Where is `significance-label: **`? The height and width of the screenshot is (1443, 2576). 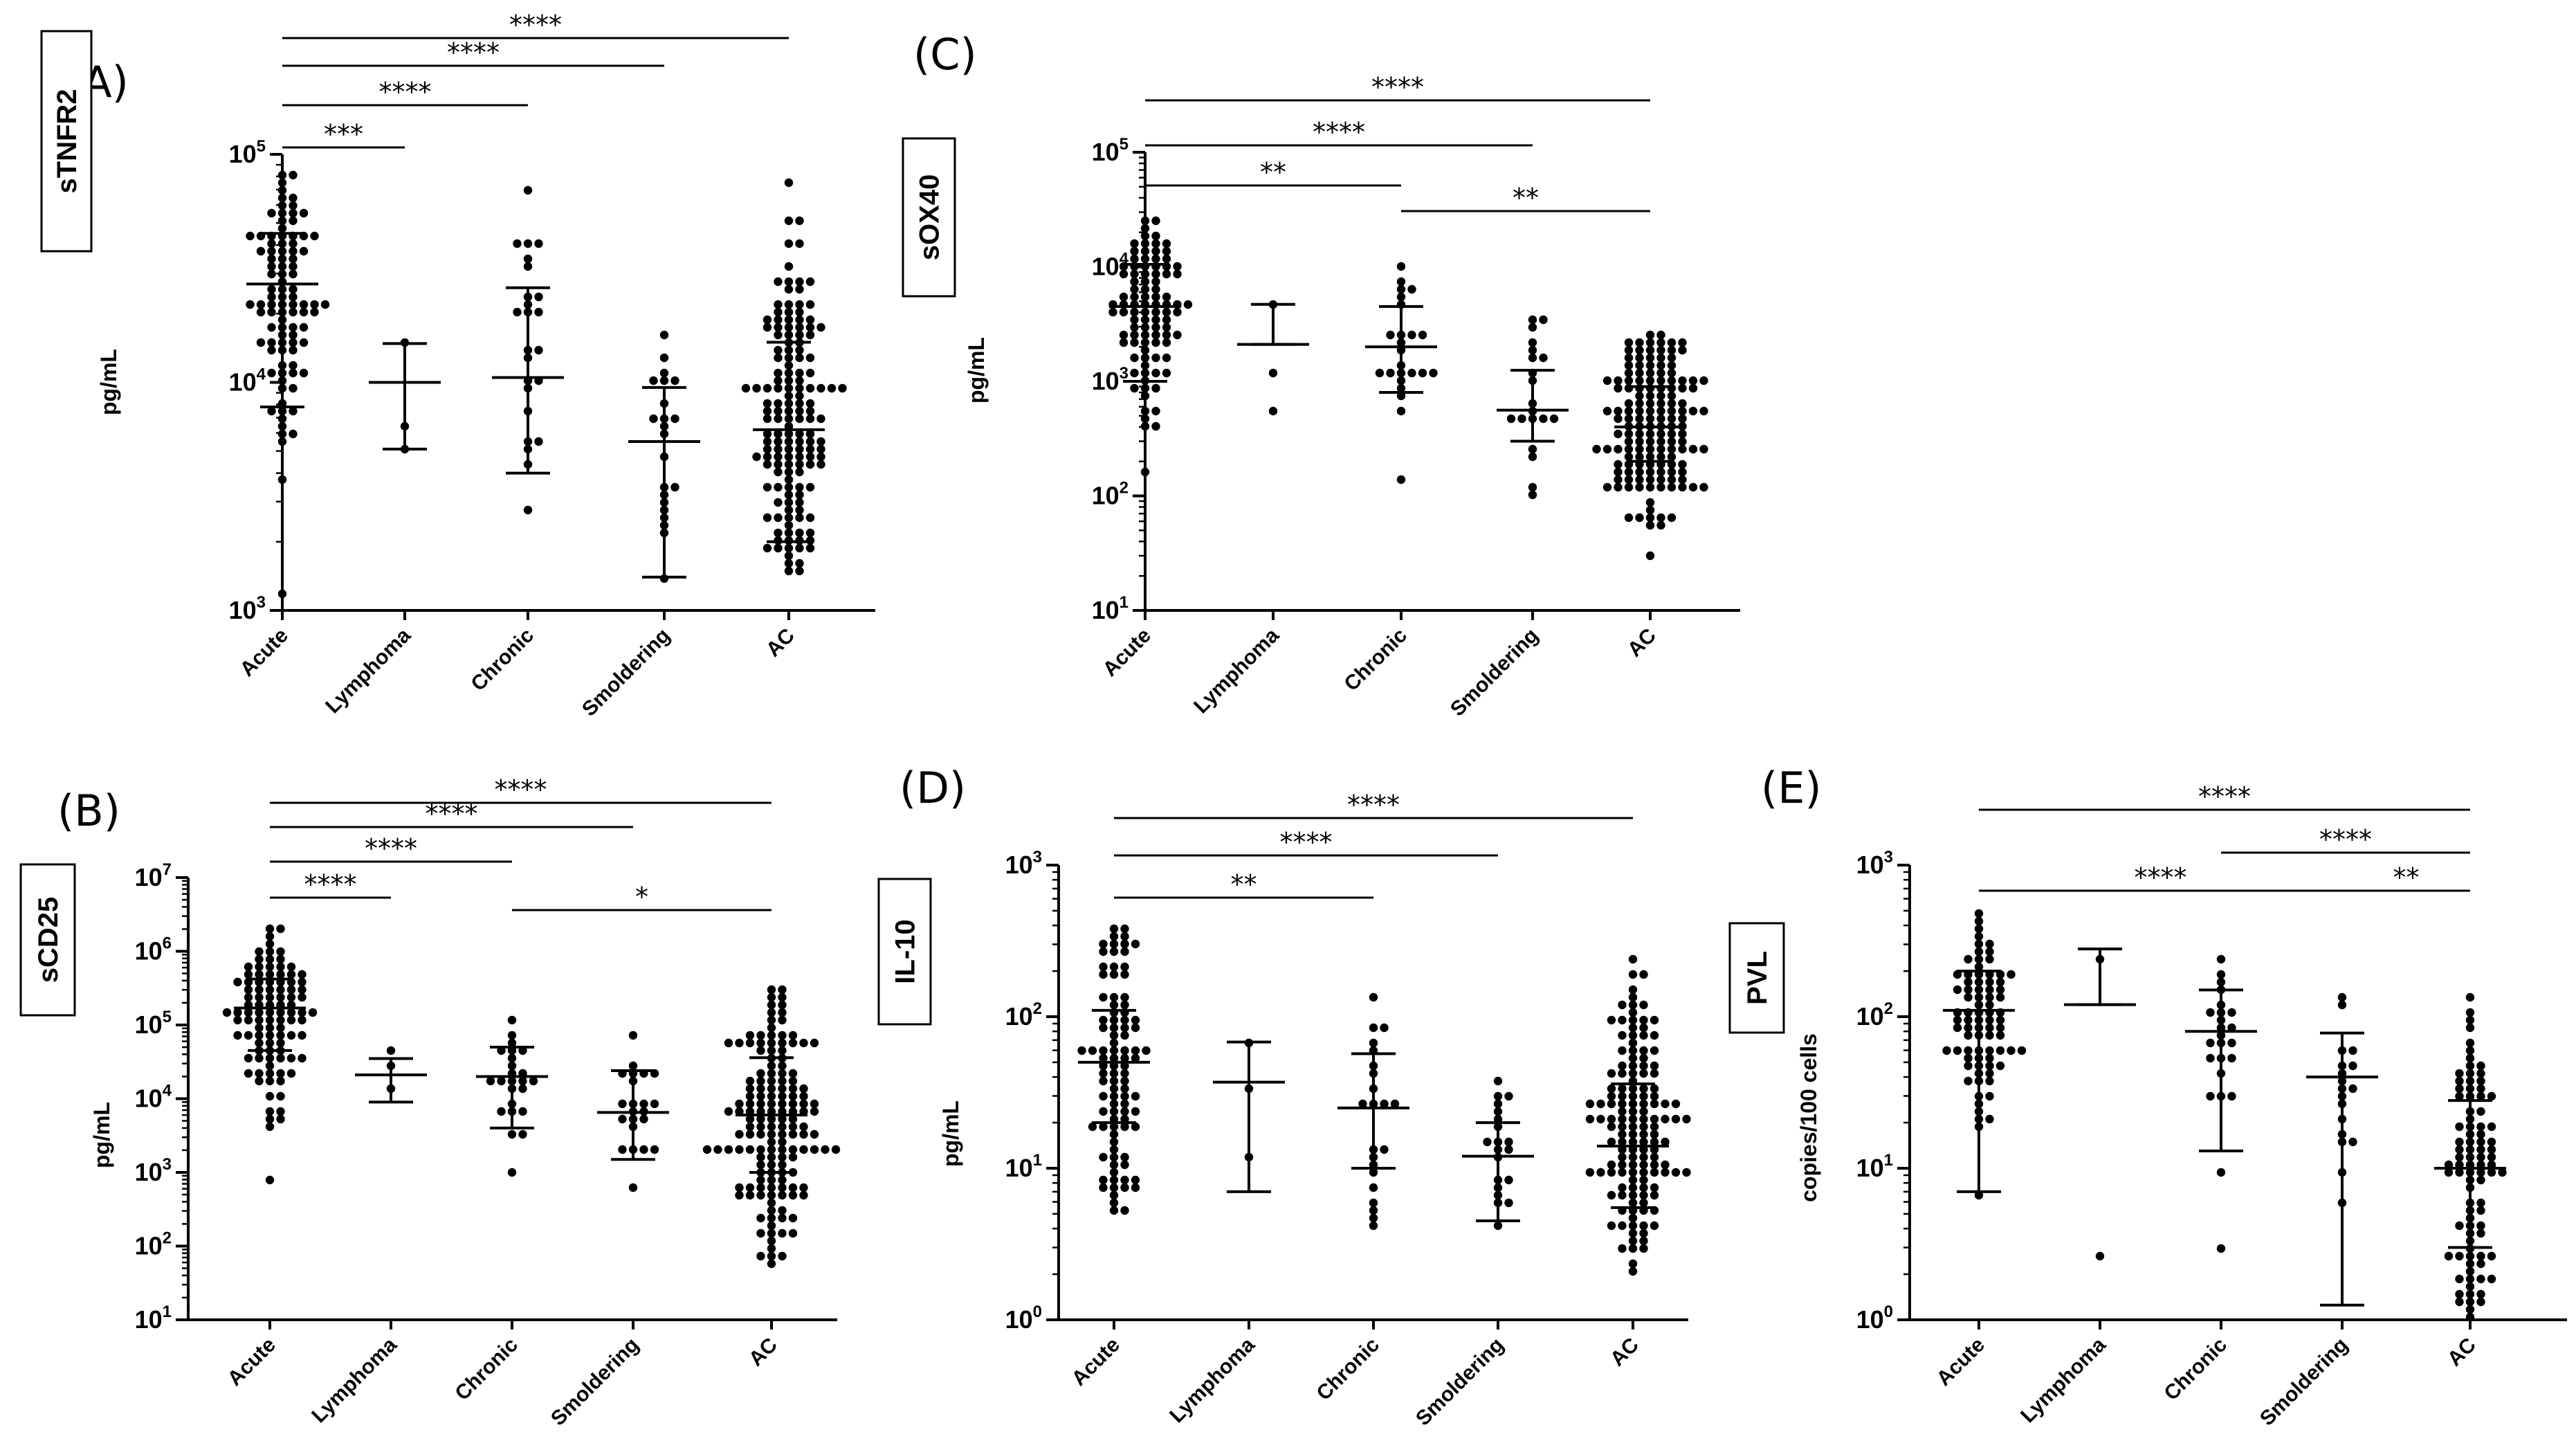 significance-label: ** is located at coordinates (1273, 172).